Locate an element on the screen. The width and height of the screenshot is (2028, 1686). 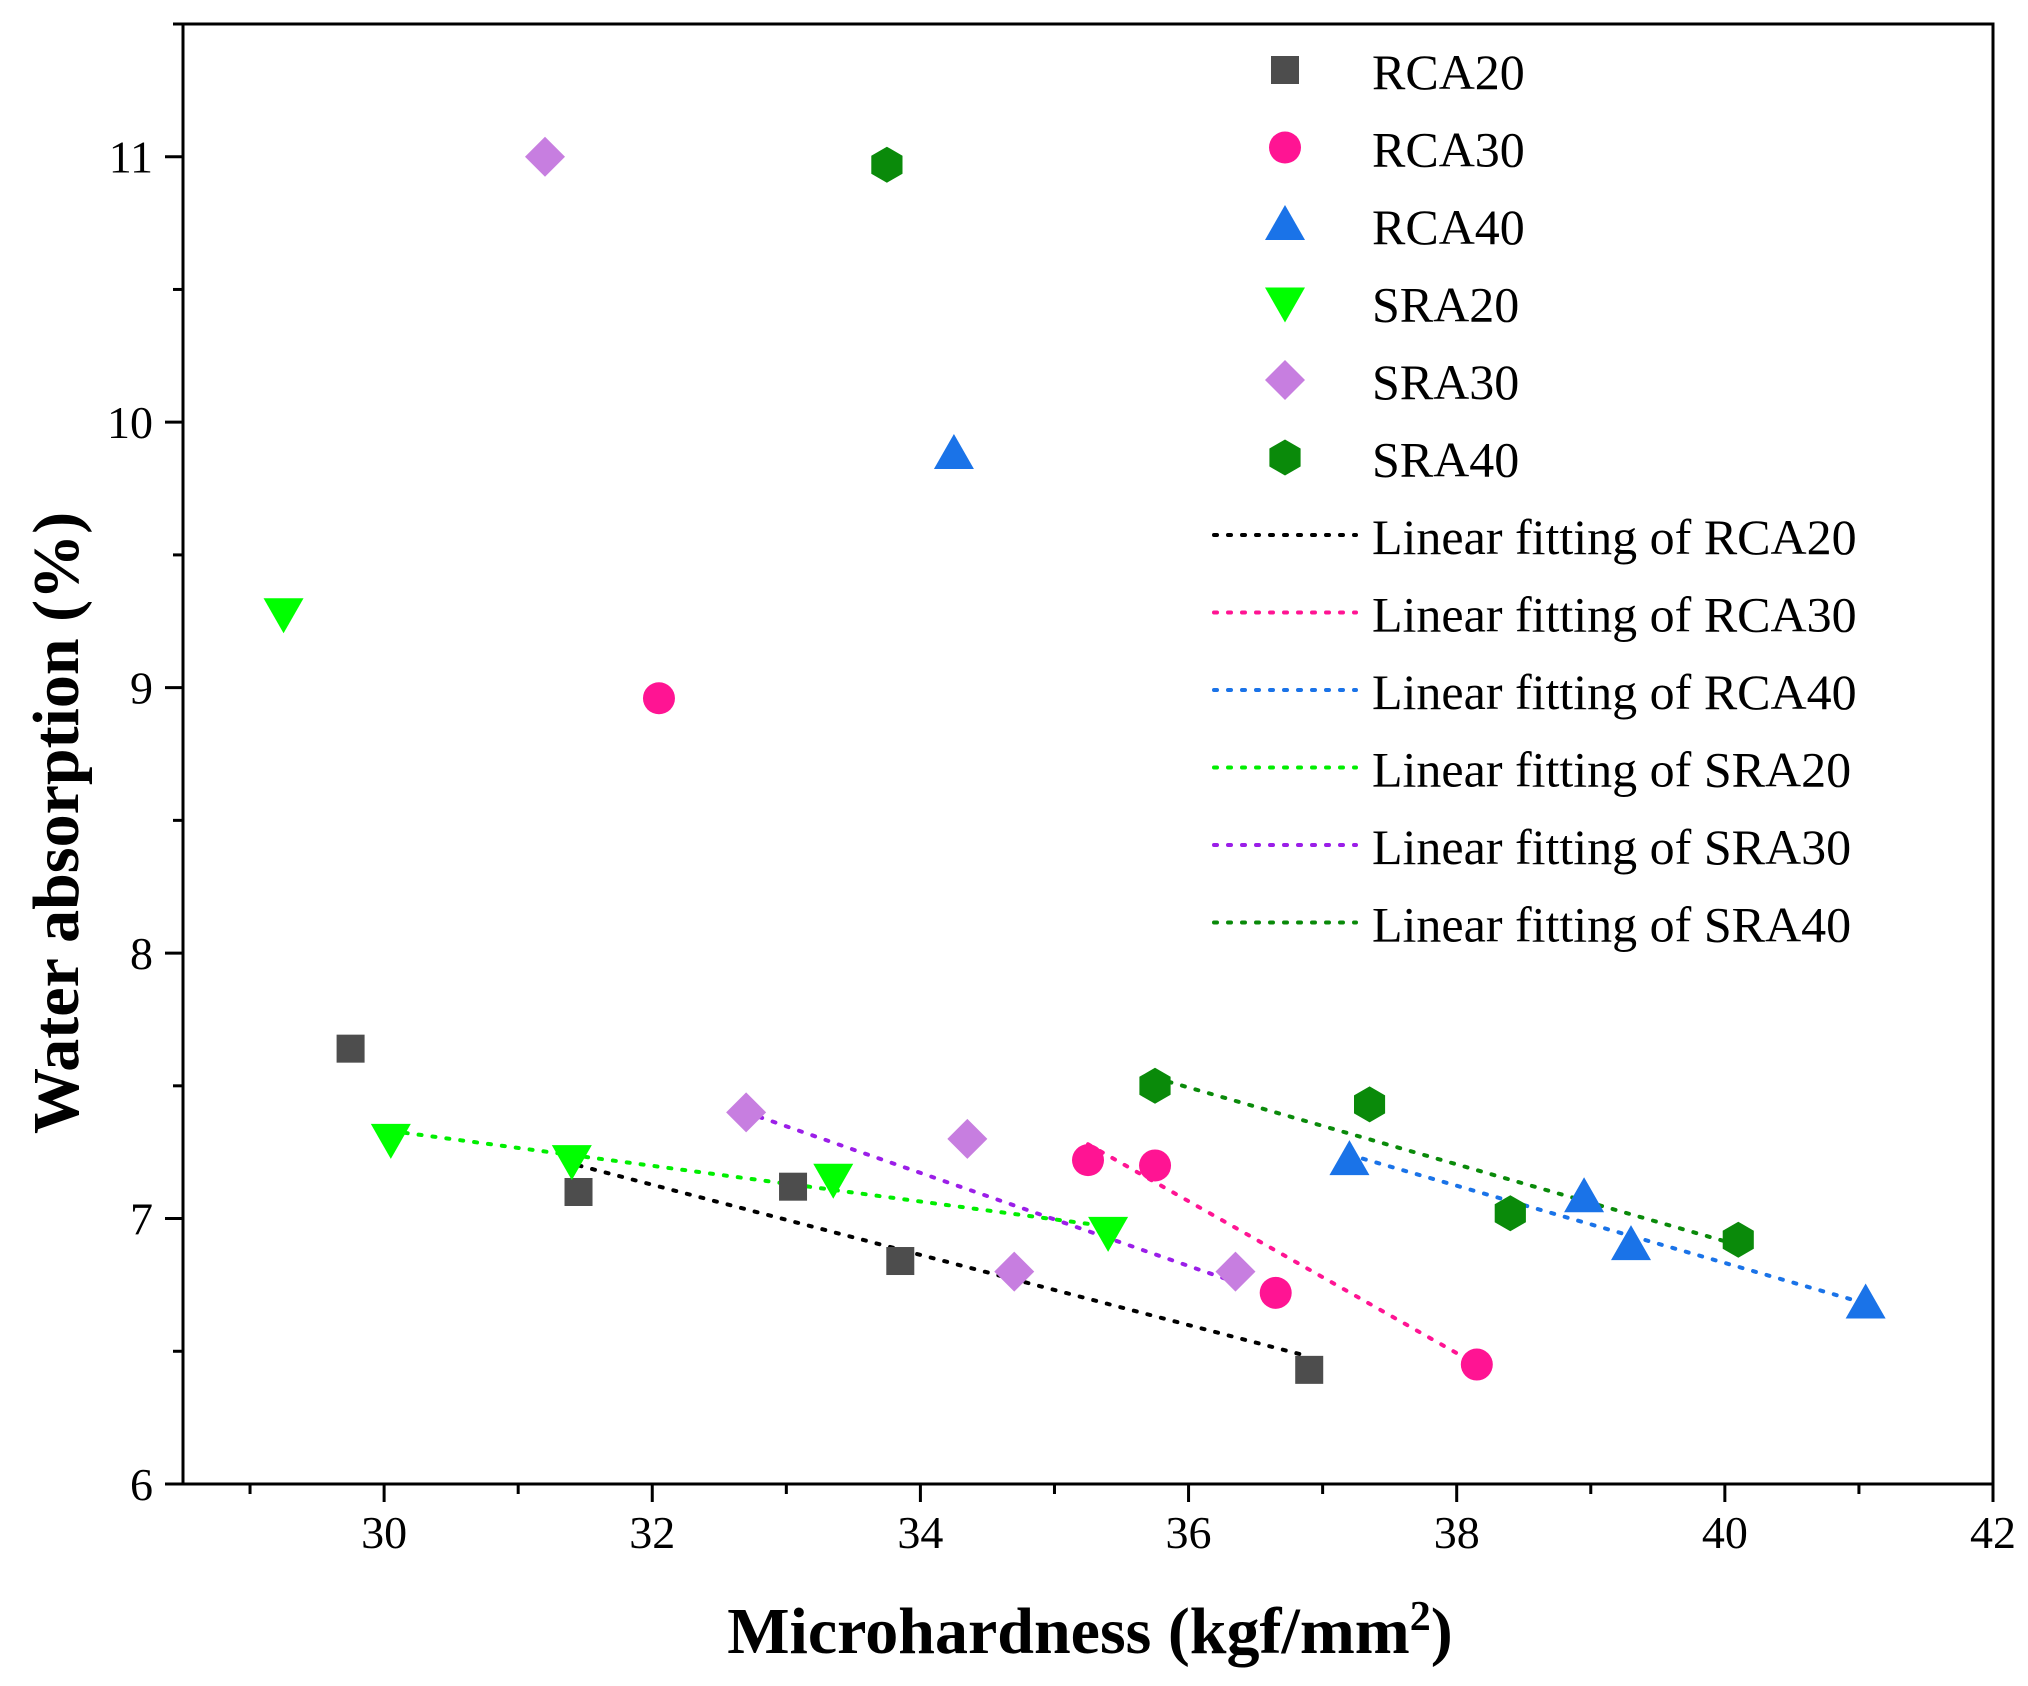
legend-label: Linear fitting of RCA40 is located at coordinates (1614, 692).